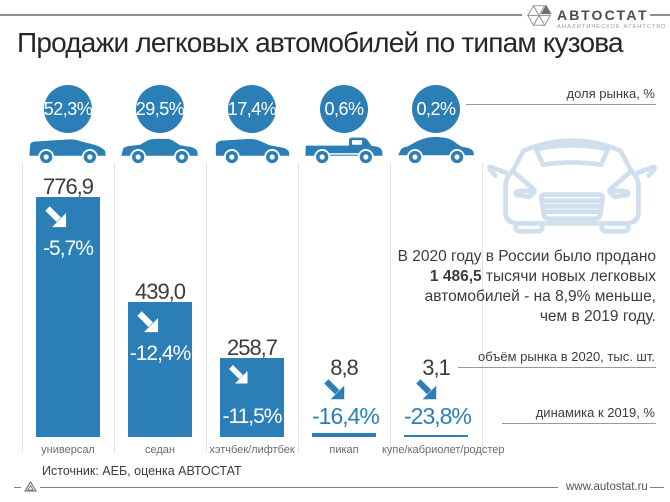 The width and height of the screenshot is (670, 502). I want to click on volume-callout-line, so click(557, 367).